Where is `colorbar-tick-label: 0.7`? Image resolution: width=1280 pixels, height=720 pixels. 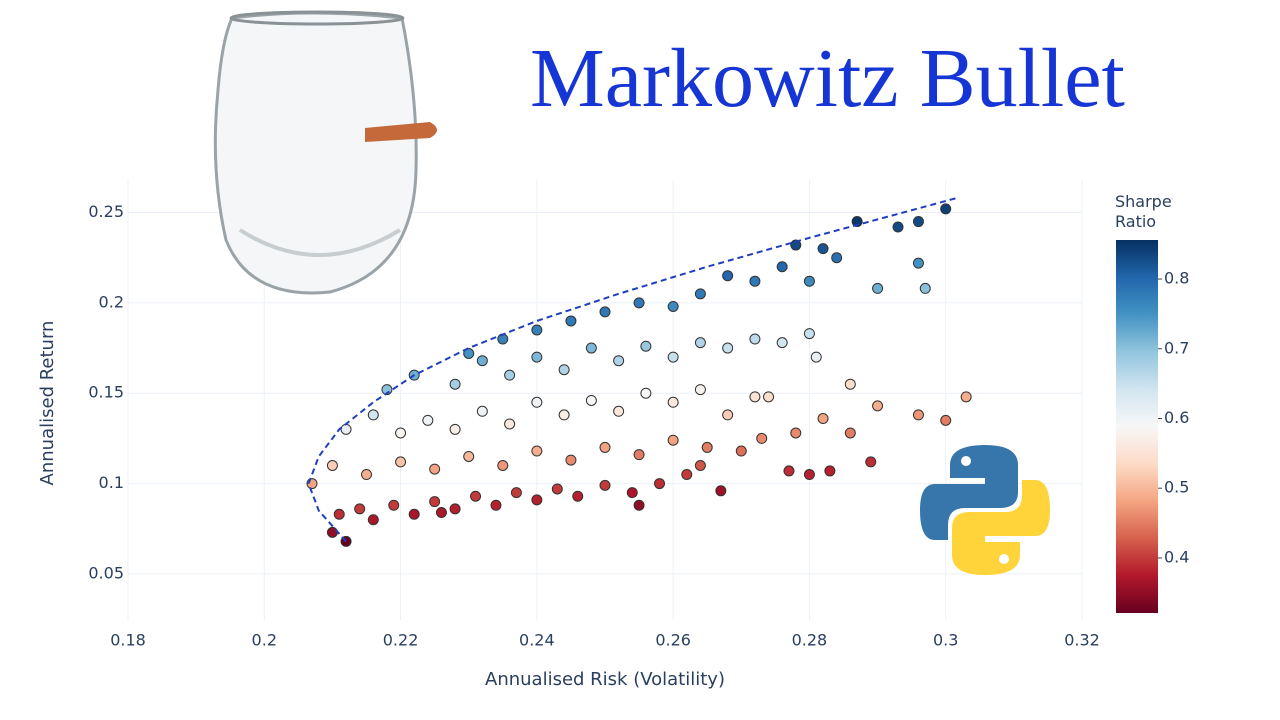 colorbar-tick-label: 0.7 is located at coordinates (1176, 347).